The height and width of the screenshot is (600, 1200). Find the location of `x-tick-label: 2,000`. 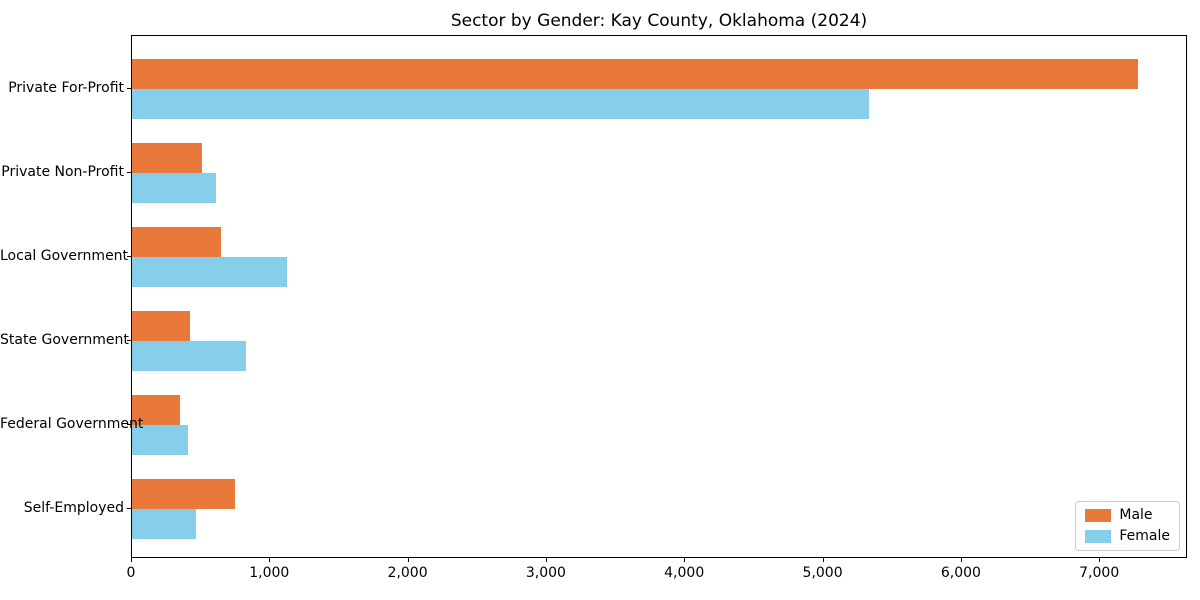

x-tick-label: 2,000 is located at coordinates (407, 573).